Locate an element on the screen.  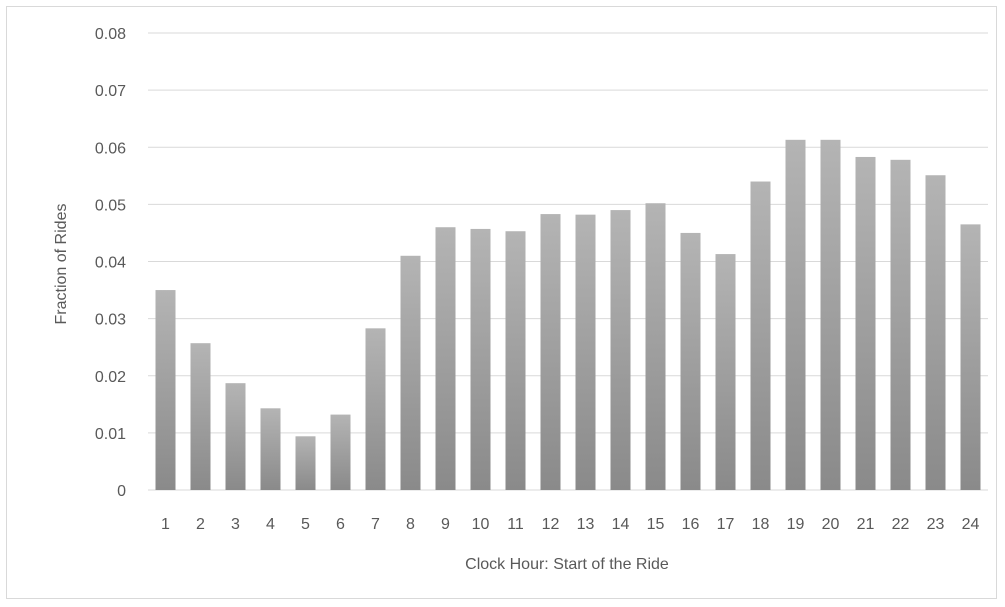
x-tick-label: 21 is located at coordinates (866, 524).